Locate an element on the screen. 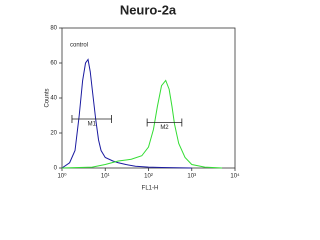 The height and width of the screenshot is (240, 320). x-axis-label: FL1-H is located at coordinates (150, 189).